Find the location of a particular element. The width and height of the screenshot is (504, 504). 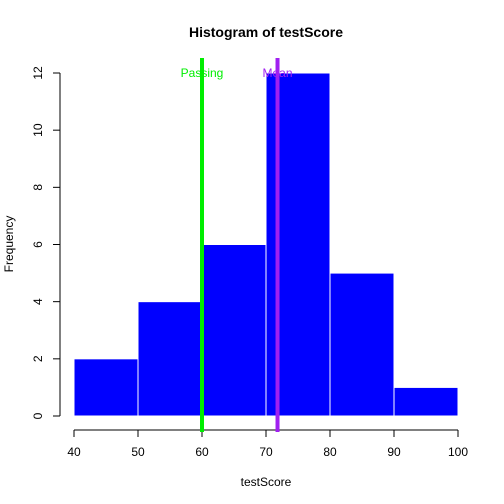

y-tick-label-5: 10 is located at coordinates (38, 130).